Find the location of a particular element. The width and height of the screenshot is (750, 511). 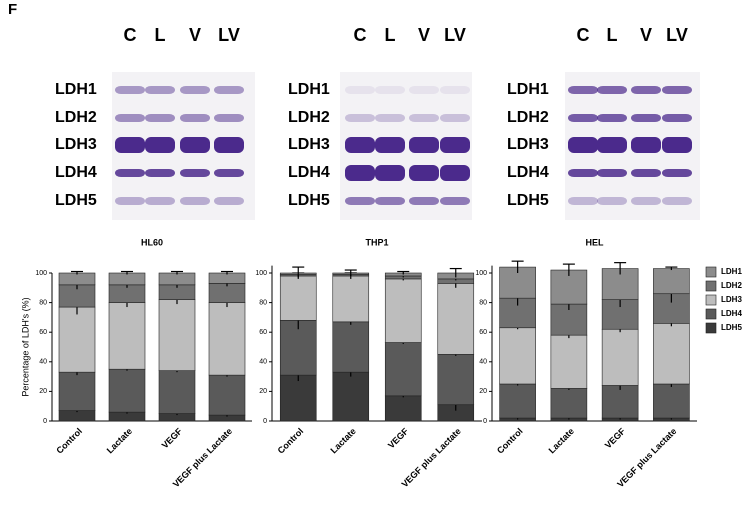

legend-label: LDH5 is located at coordinates (731, 327).